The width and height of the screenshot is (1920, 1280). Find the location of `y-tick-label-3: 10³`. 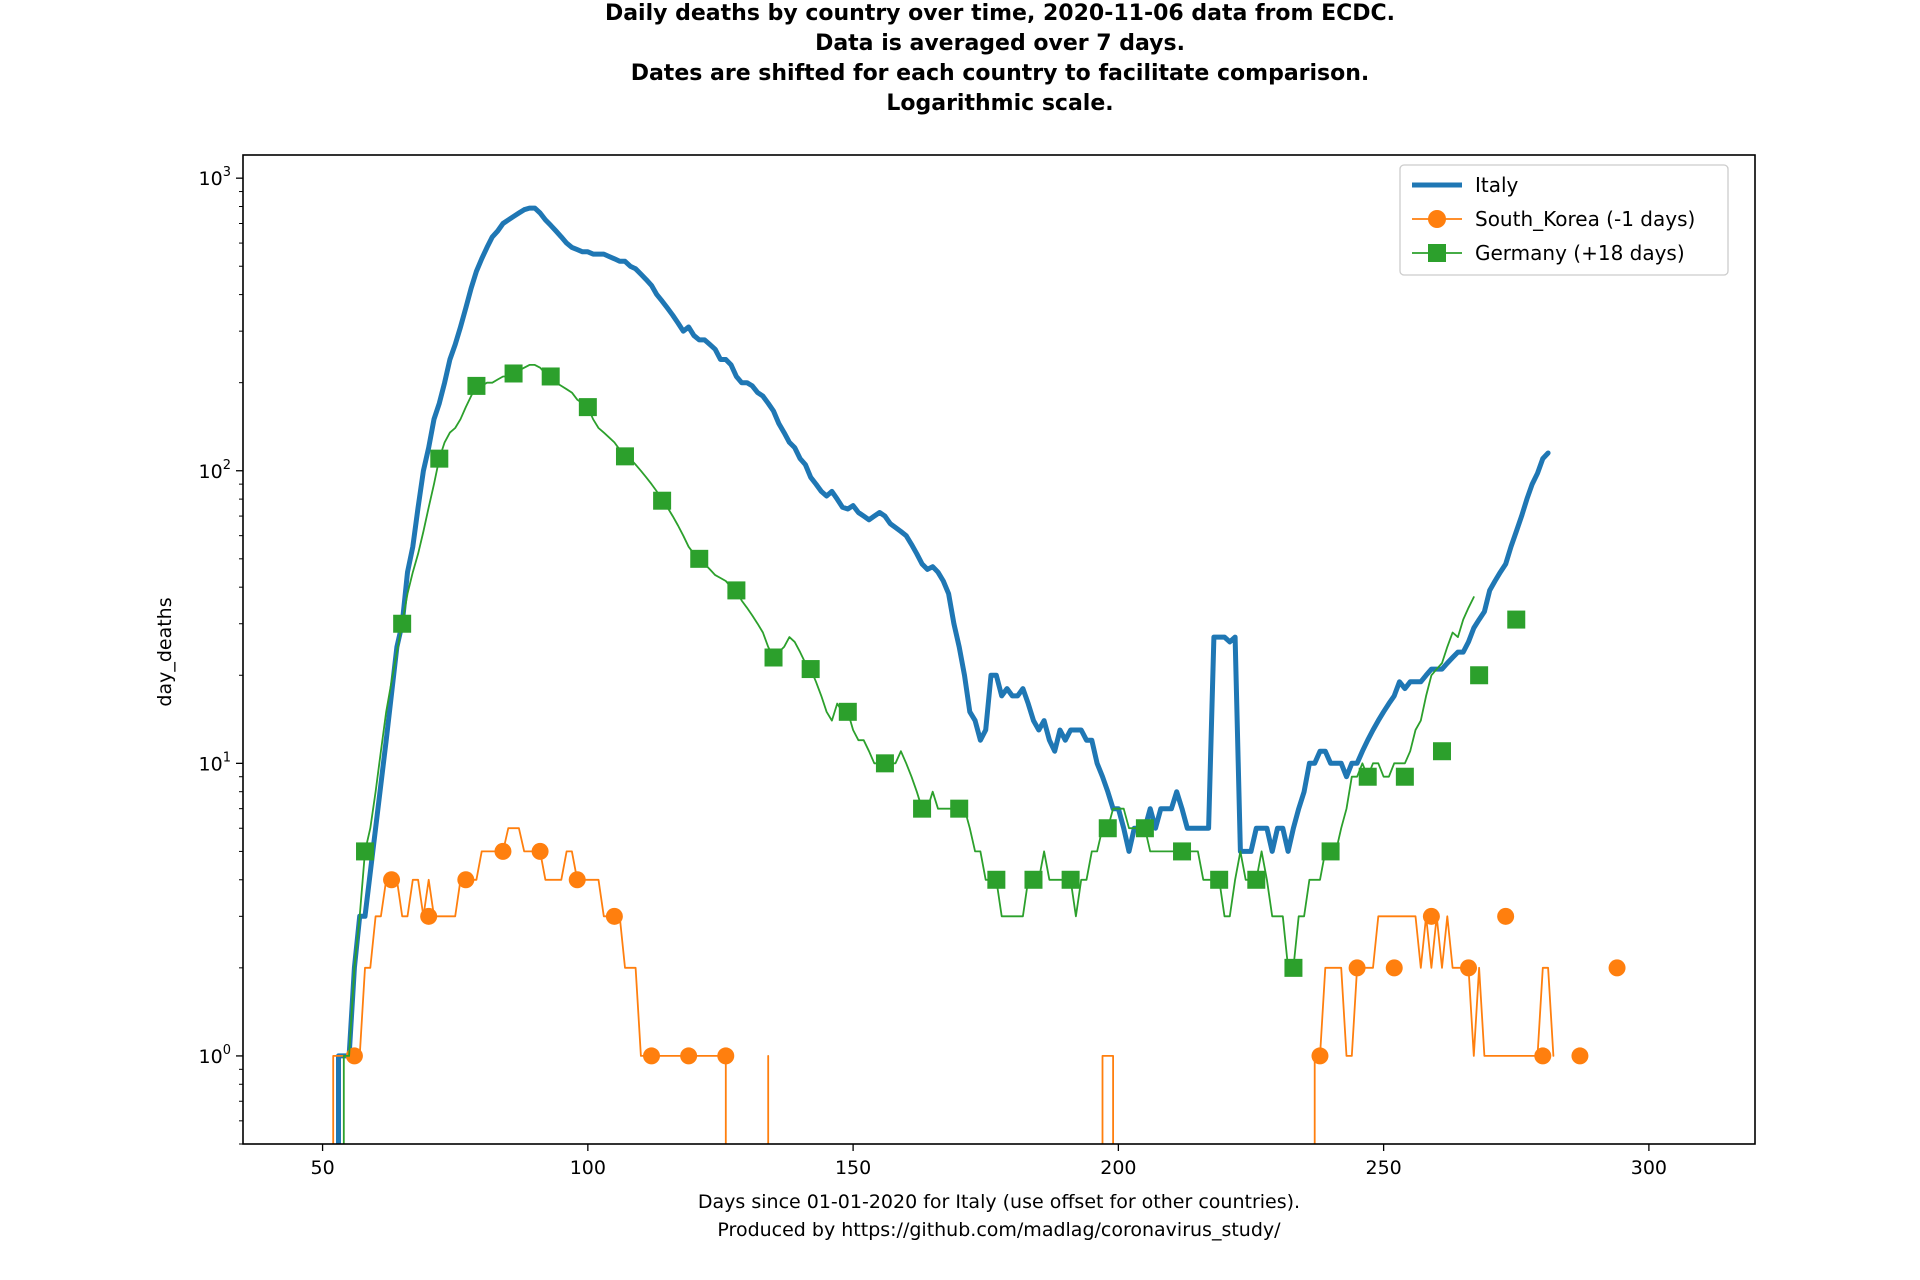

y-tick-label-3: 10³ is located at coordinates (215, 177).